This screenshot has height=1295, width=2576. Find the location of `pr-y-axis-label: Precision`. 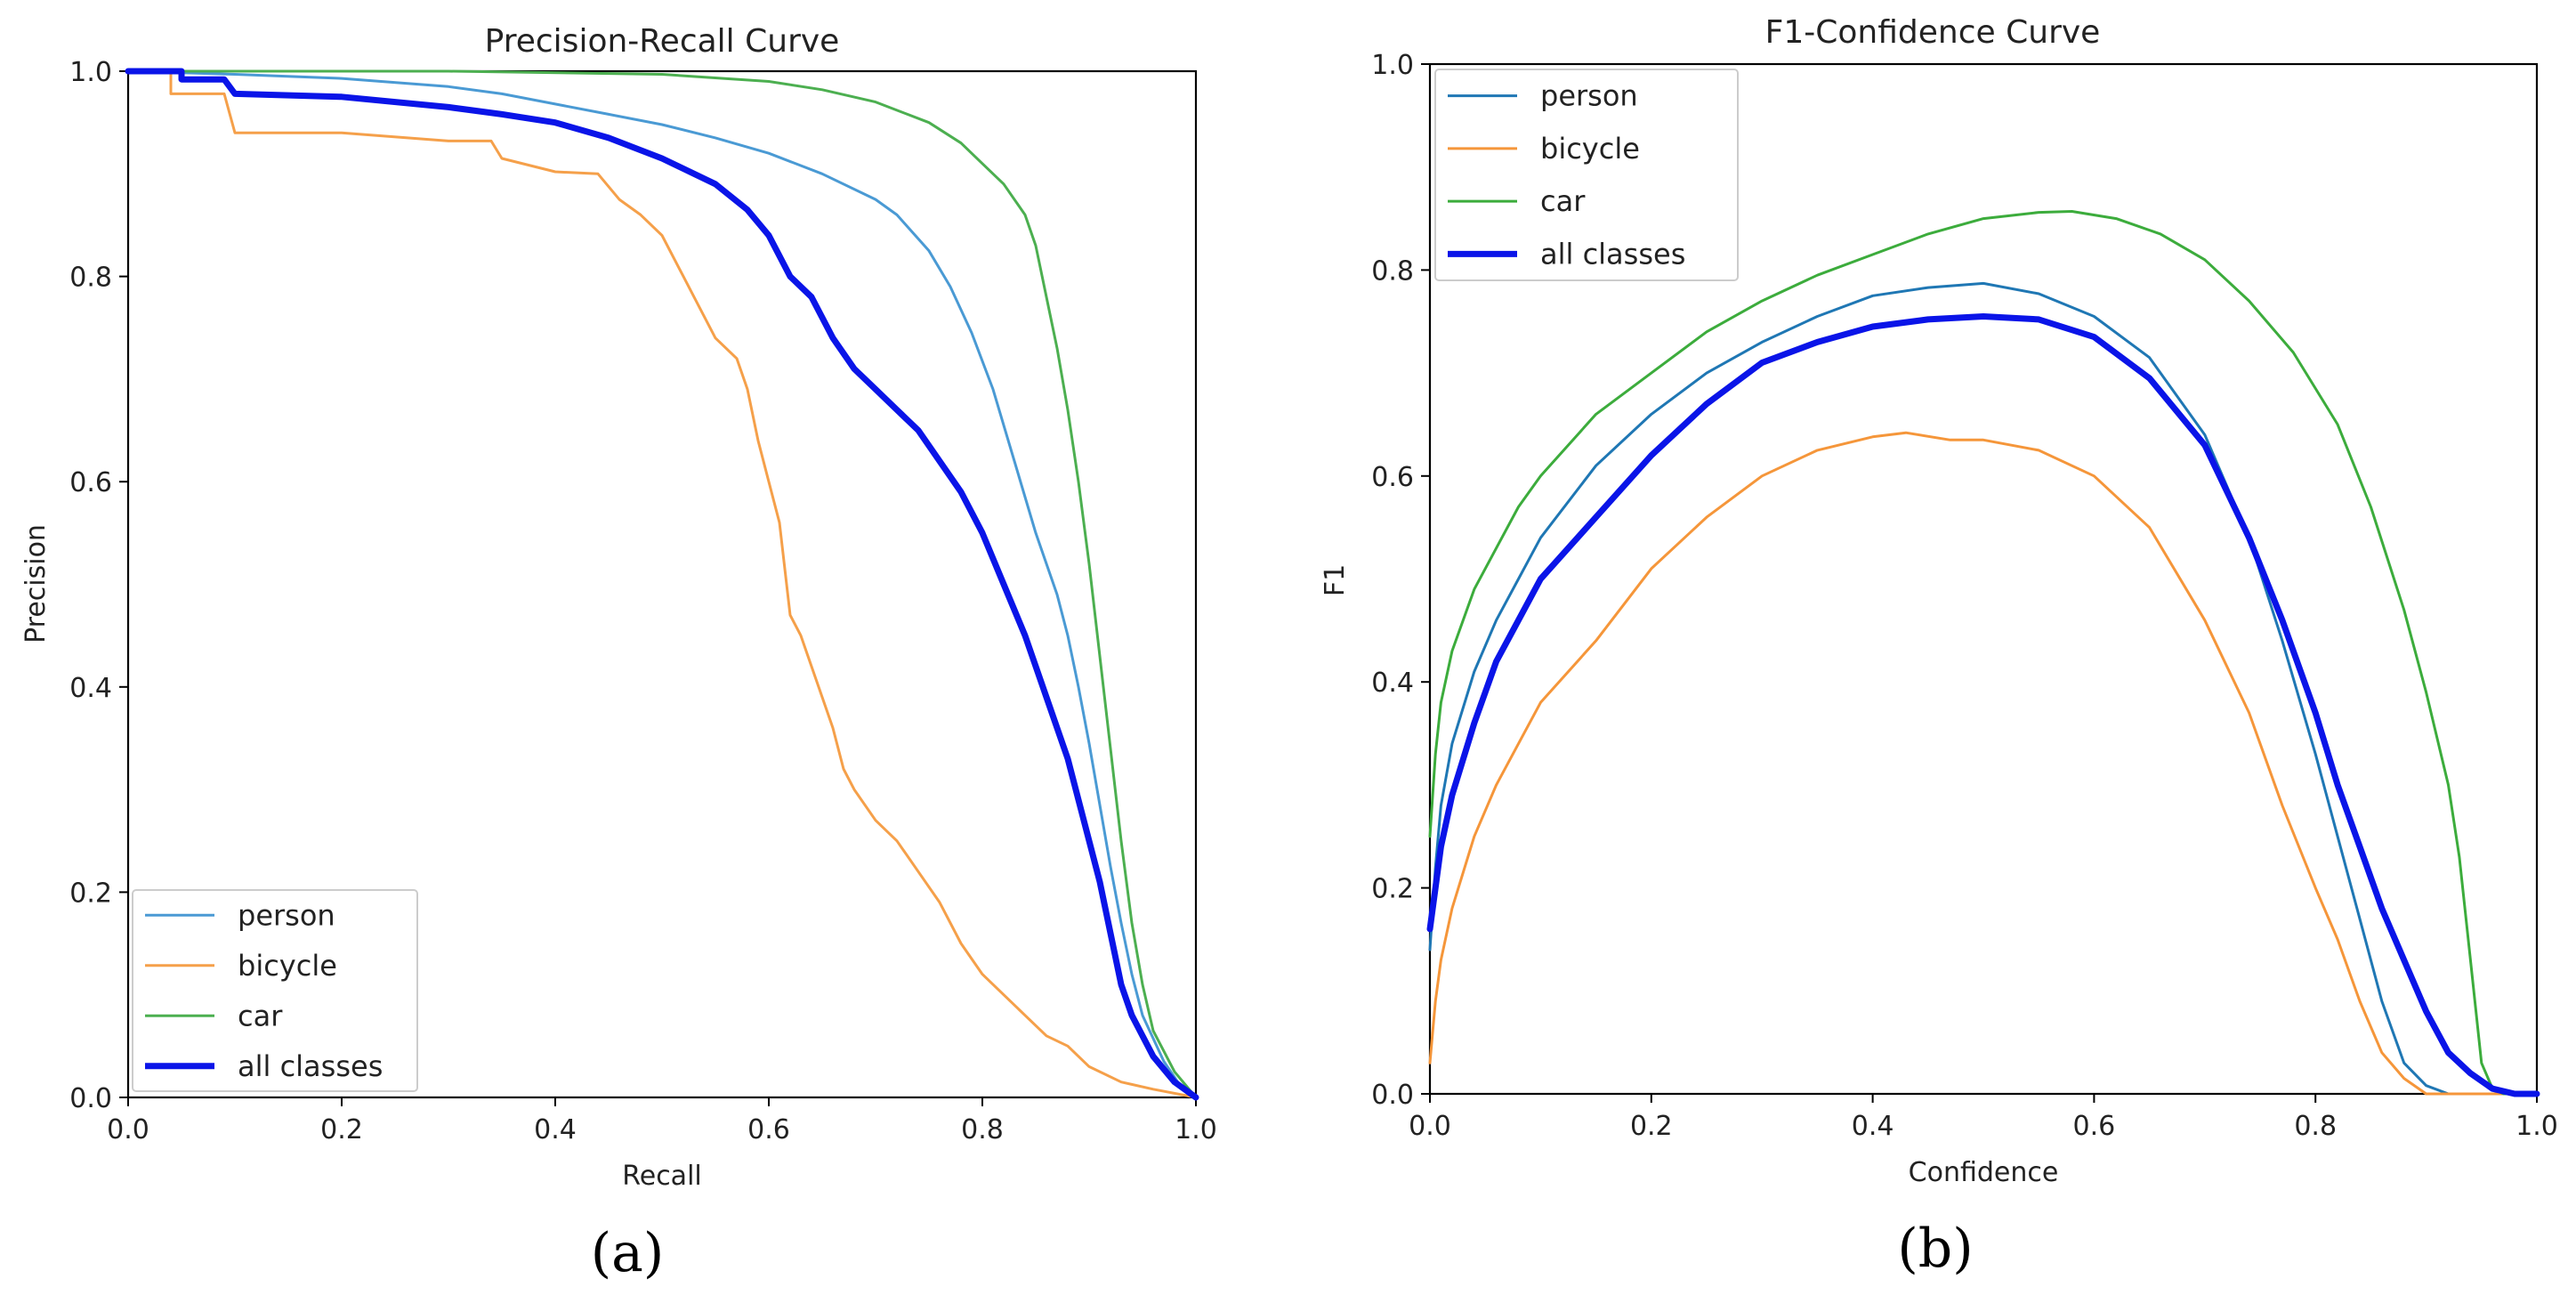

pr-y-axis-label: Precision is located at coordinates (36, 583).